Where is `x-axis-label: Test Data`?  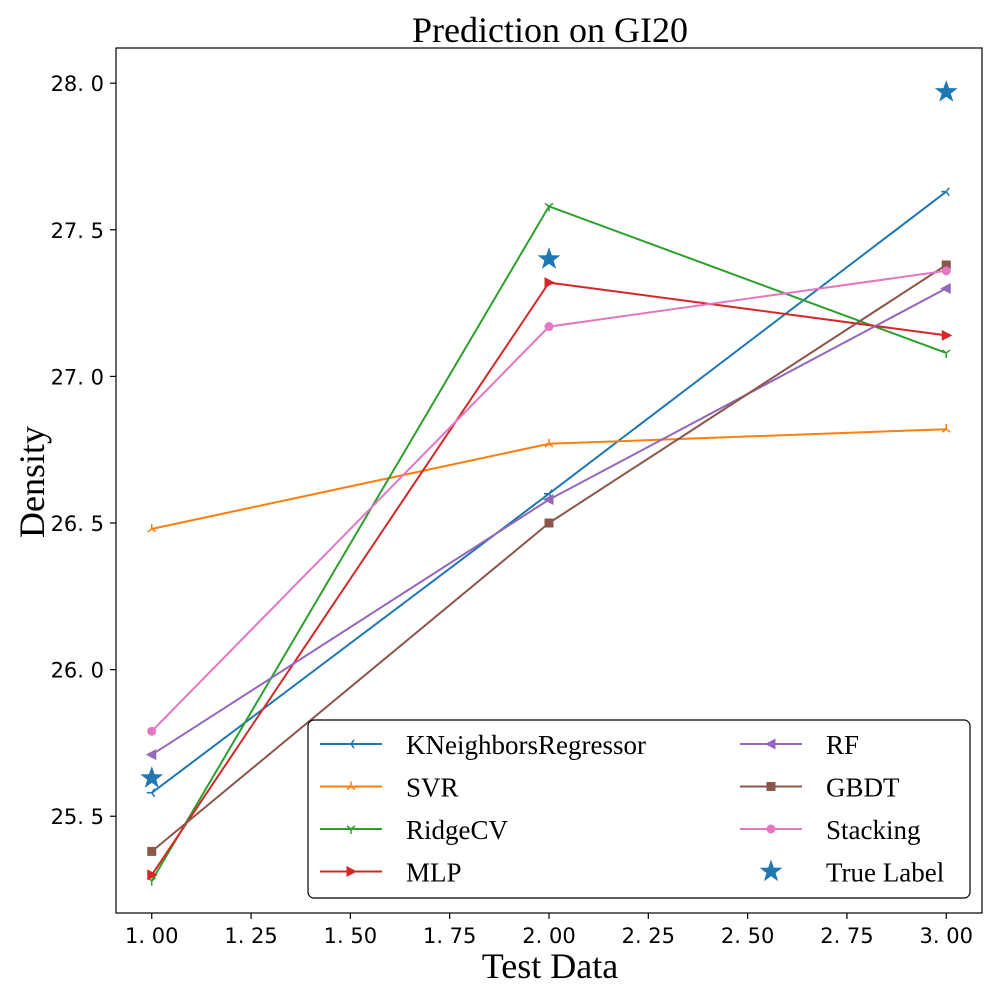 x-axis-label: Test Data is located at coordinates (550, 966).